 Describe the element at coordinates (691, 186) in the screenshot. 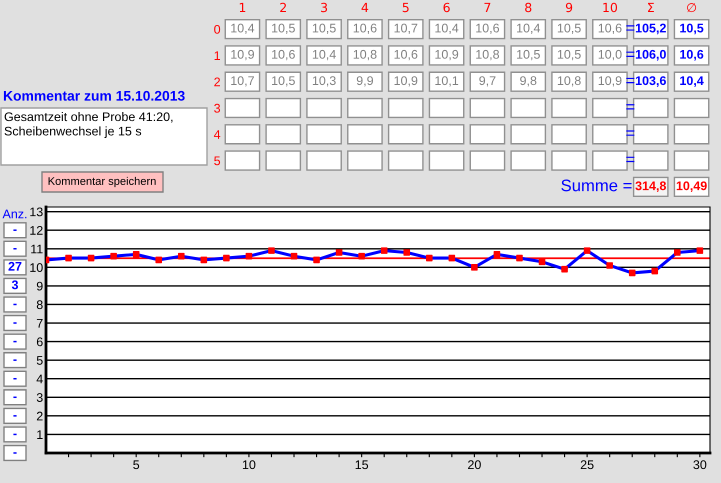

I see `data-label: 10,49` at that location.